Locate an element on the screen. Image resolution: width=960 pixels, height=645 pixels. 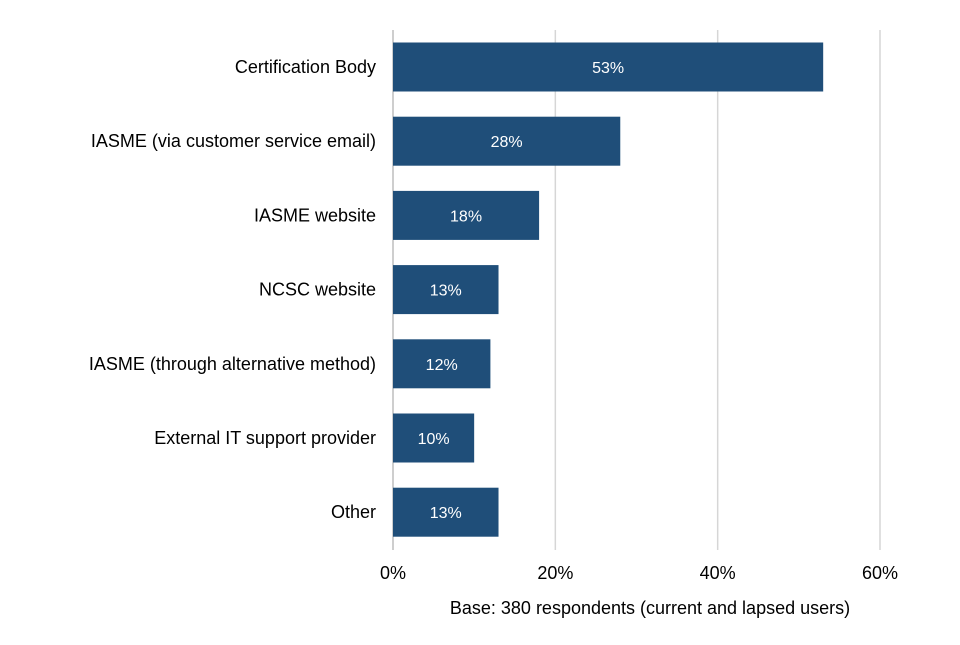
category-label: Certification Body is located at coordinates (305, 67).